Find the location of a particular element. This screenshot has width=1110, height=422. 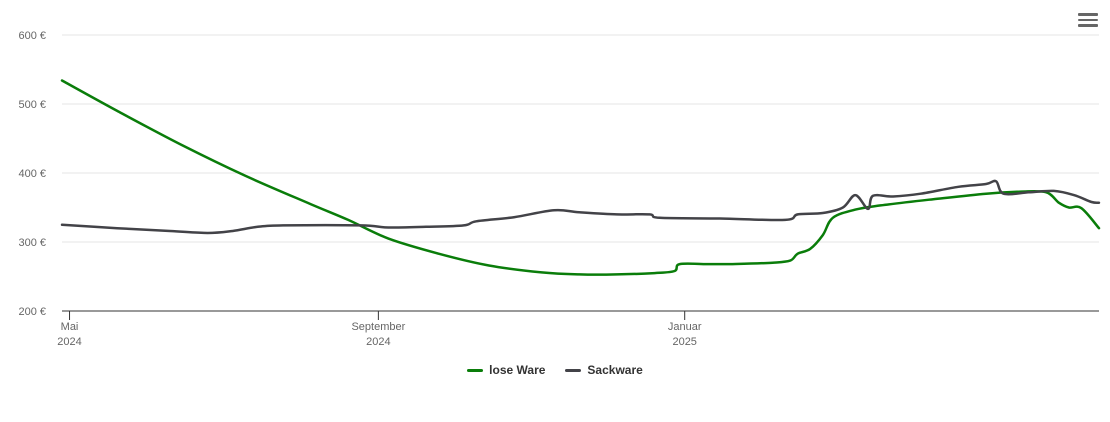

legend: lose Ware Sackware is located at coordinates (555, 370).